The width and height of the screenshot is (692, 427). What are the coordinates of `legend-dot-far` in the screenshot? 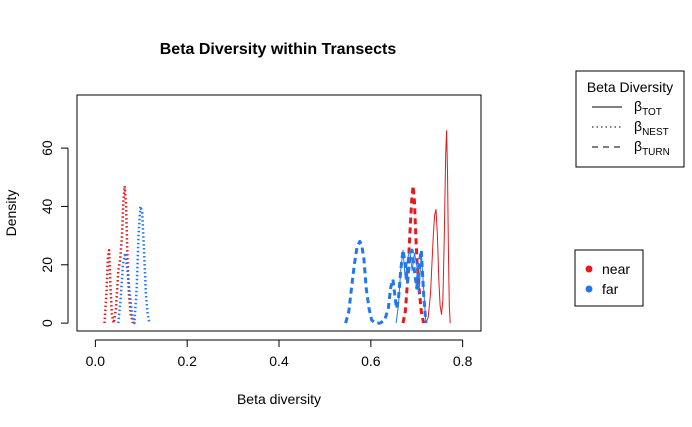 It's located at (589, 289).